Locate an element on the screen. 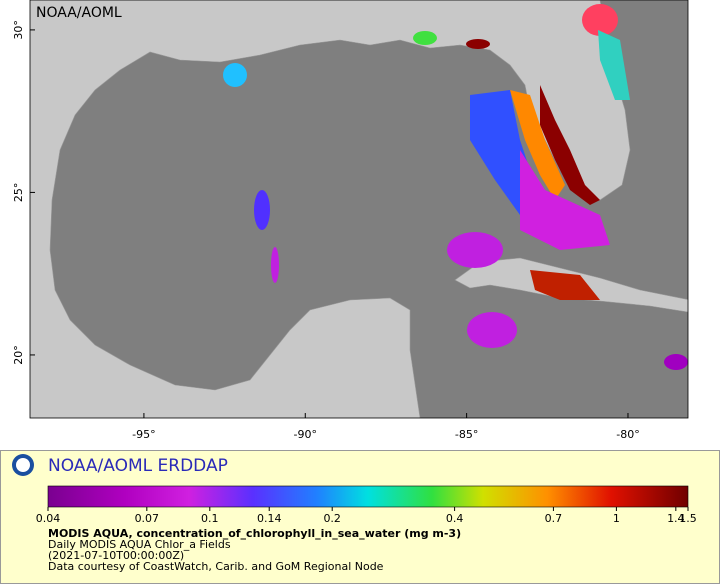 This screenshot has height=584, width=720. colorbar-tick-label: 1.5 is located at coordinates (688, 518).